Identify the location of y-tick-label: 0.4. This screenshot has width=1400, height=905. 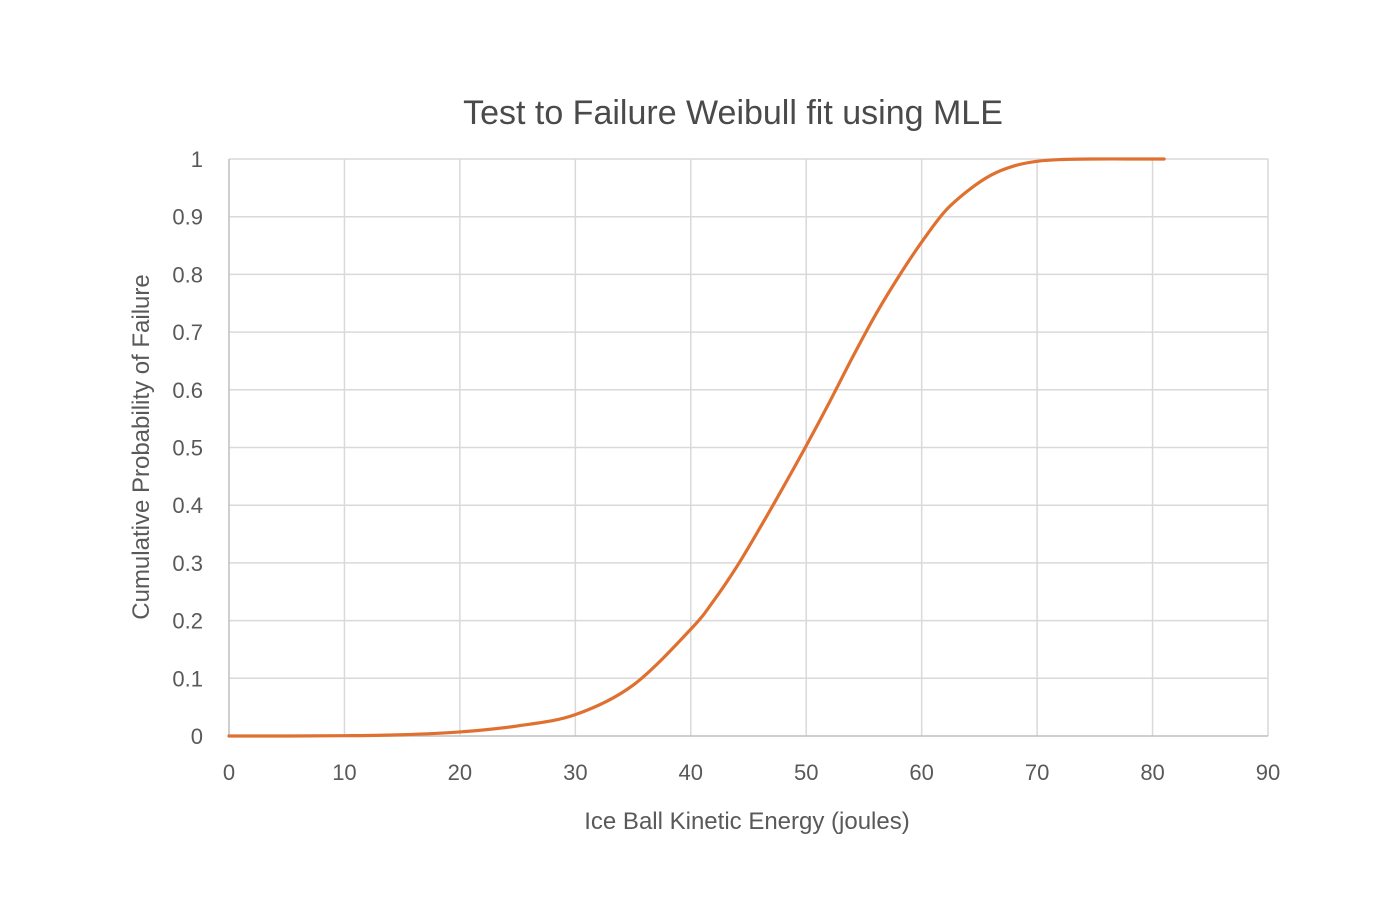
(187, 505).